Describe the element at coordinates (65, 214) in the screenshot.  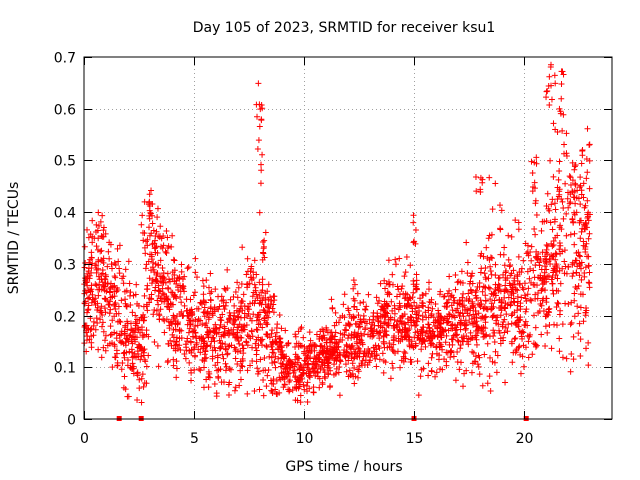
I see `y-tick-label: 0.4` at that location.